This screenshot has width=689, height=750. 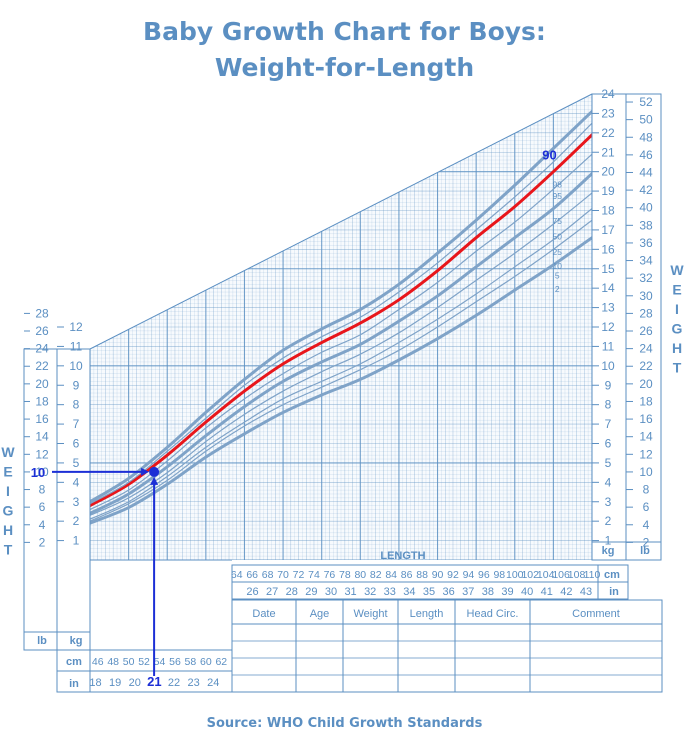 What do you see at coordinates (612, 575) in the screenshot?
I see `x-unit-cm-right: cm` at bounding box center [612, 575].